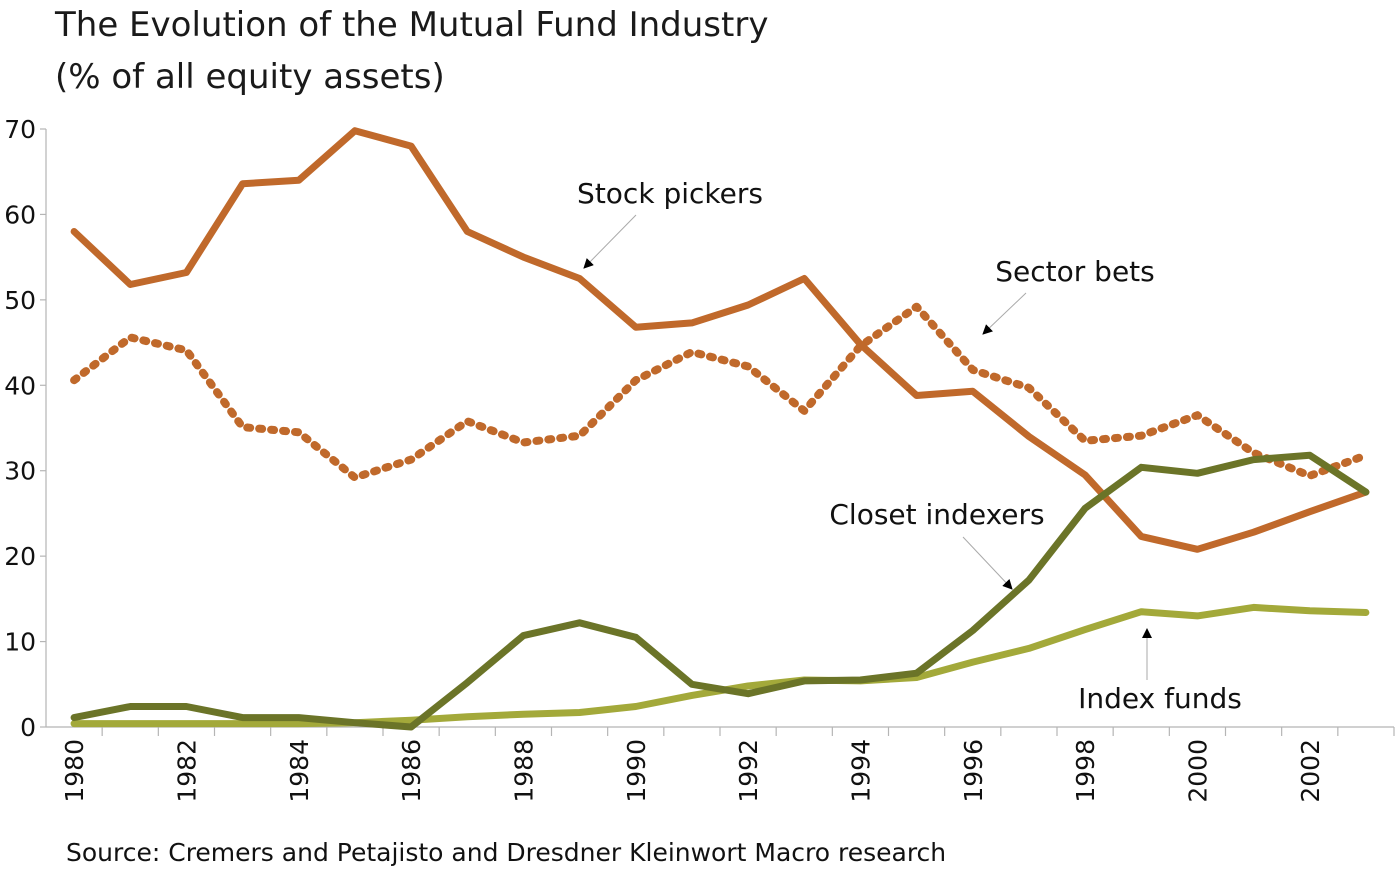 This screenshot has height=871, width=1395. What do you see at coordinates (860, 771) in the screenshot?
I see `x-tick-label: 1994` at bounding box center [860, 771].